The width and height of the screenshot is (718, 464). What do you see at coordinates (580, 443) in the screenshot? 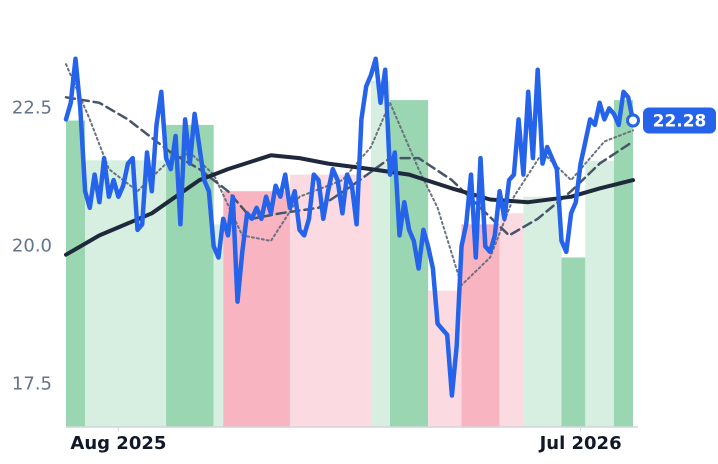
I see `x-tick-label: Jul 2026` at bounding box center [580, 443].